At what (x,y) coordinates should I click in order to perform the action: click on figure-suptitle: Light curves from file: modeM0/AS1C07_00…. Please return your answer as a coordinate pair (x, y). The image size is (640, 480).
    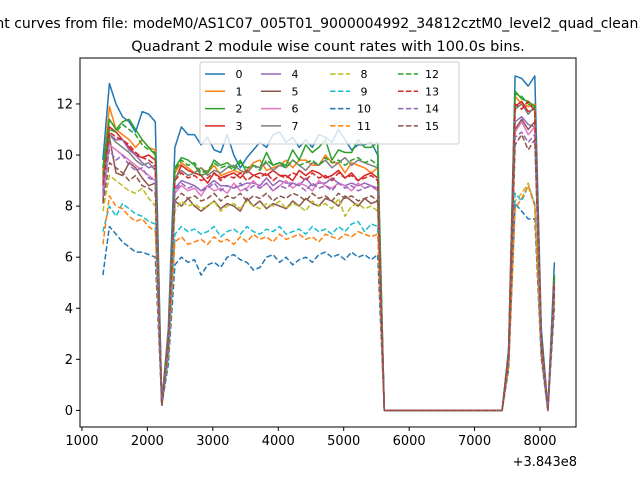
    Looking at the image, I should click on (320, 24).